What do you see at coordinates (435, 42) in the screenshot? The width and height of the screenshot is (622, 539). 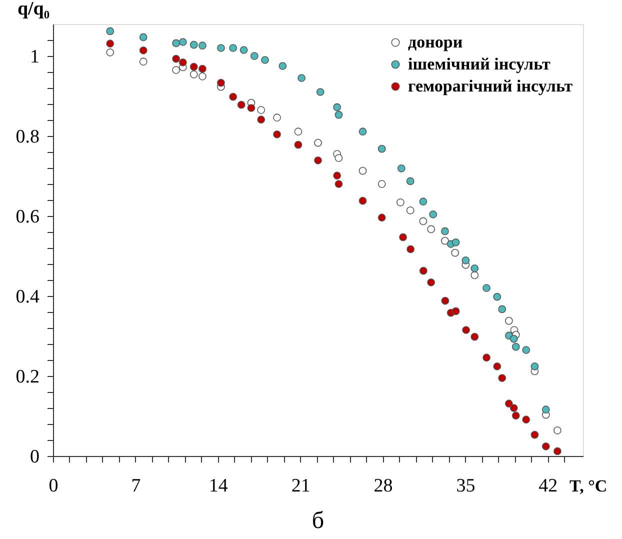 I see `legend-label: донори` at bounding box center [435, 42].